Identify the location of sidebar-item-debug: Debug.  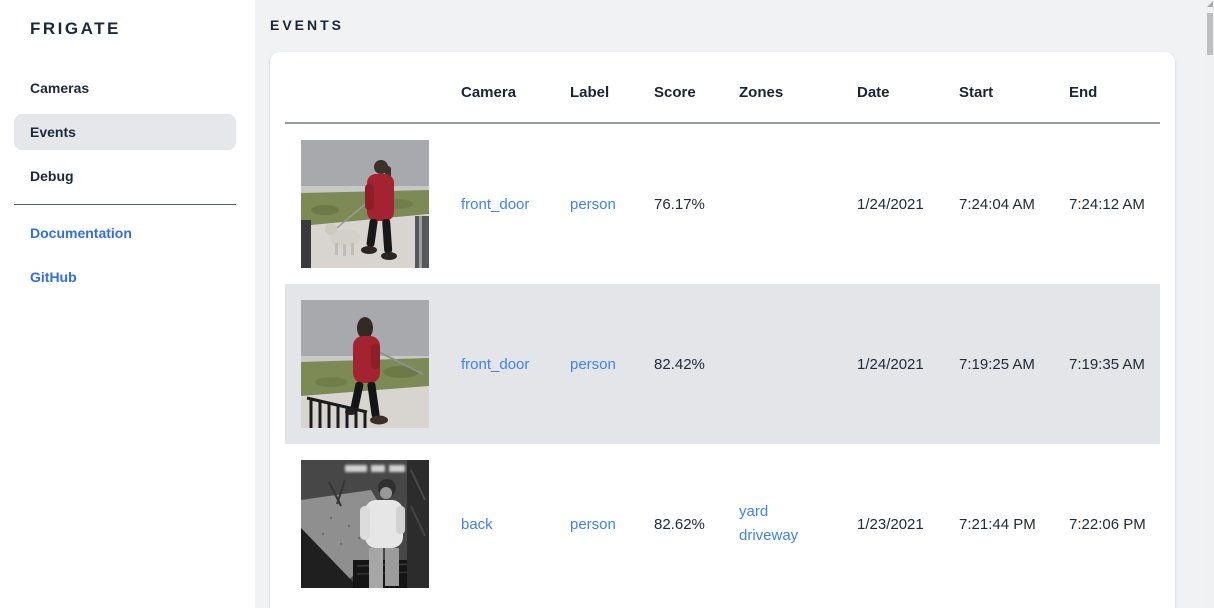
(52, 176).